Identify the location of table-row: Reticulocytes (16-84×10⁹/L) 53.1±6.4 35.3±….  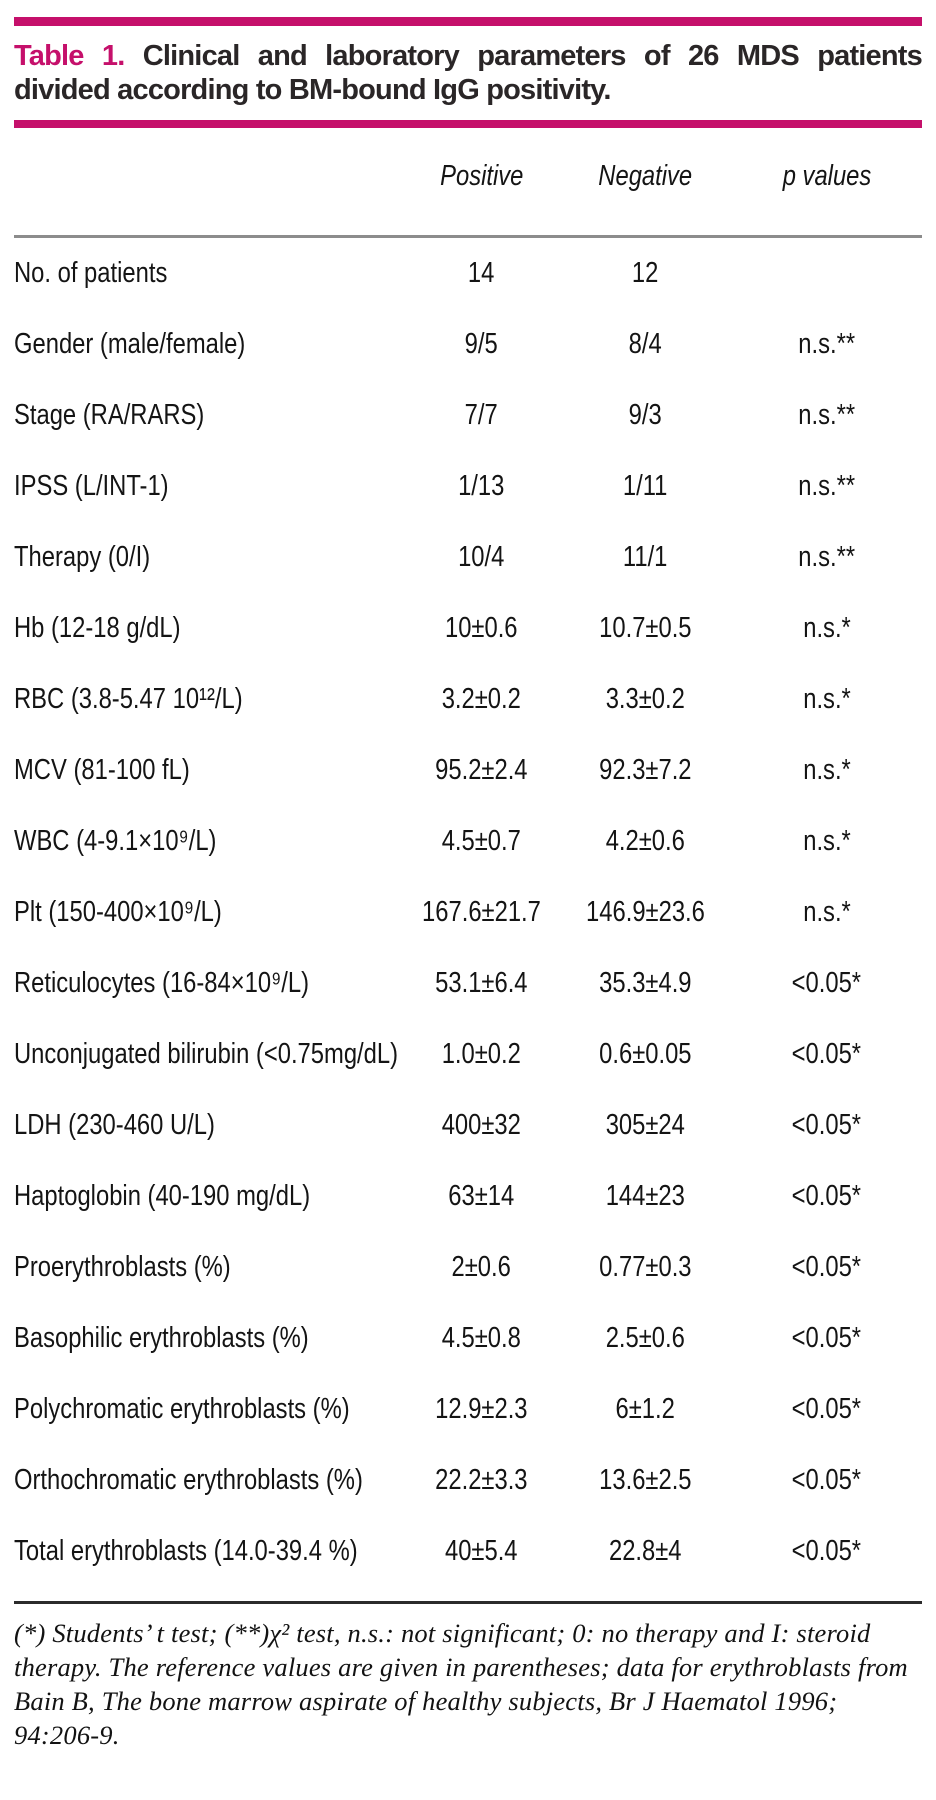
(468, 983).